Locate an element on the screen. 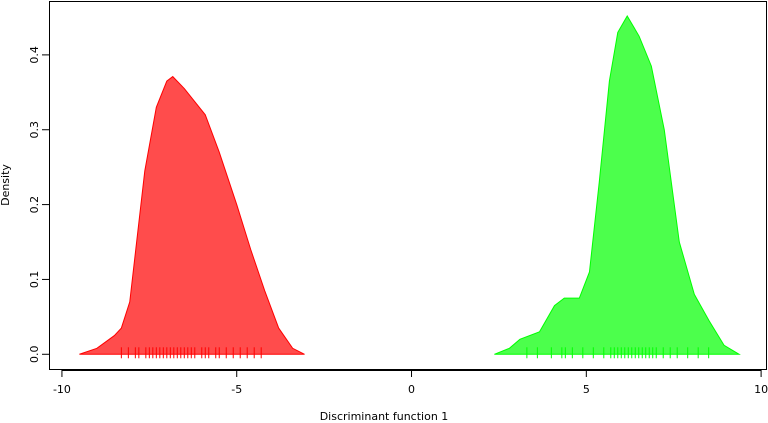  x-axis-label: Discriminant function 1 is located at coordinates (384, 416).